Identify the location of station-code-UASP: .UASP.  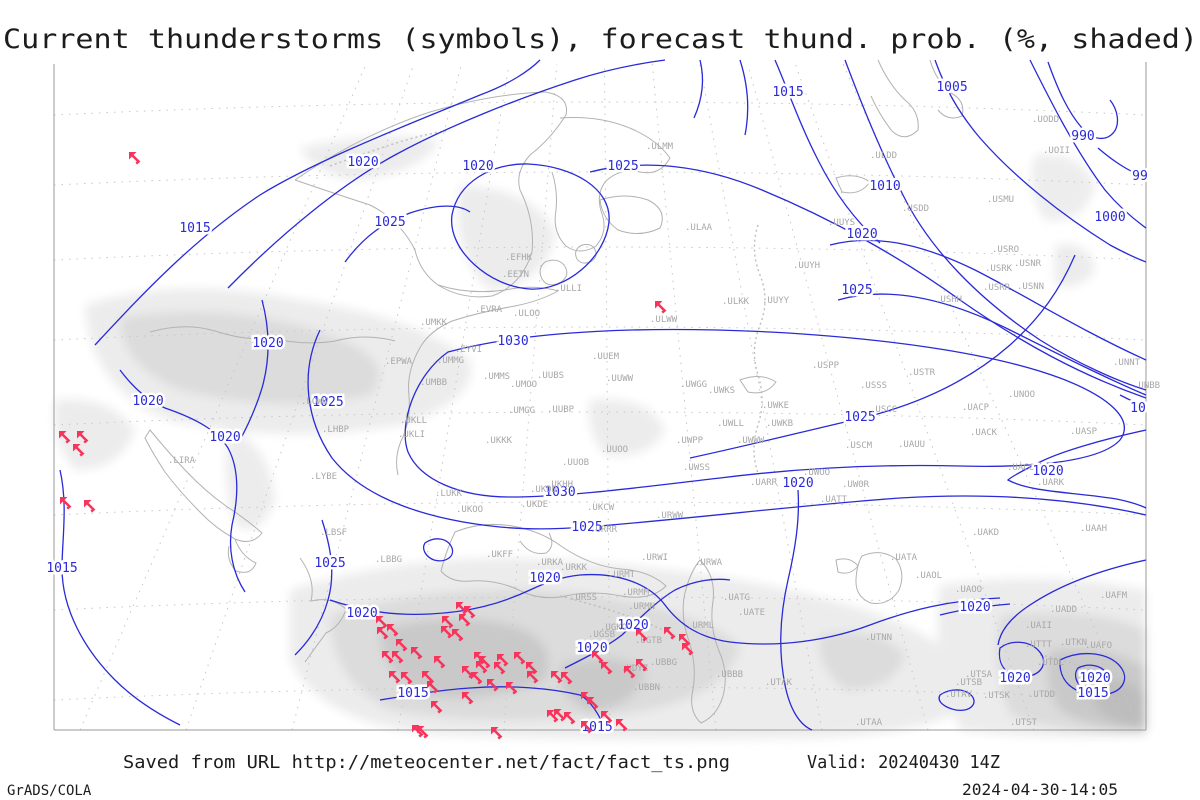
(1084, 432).